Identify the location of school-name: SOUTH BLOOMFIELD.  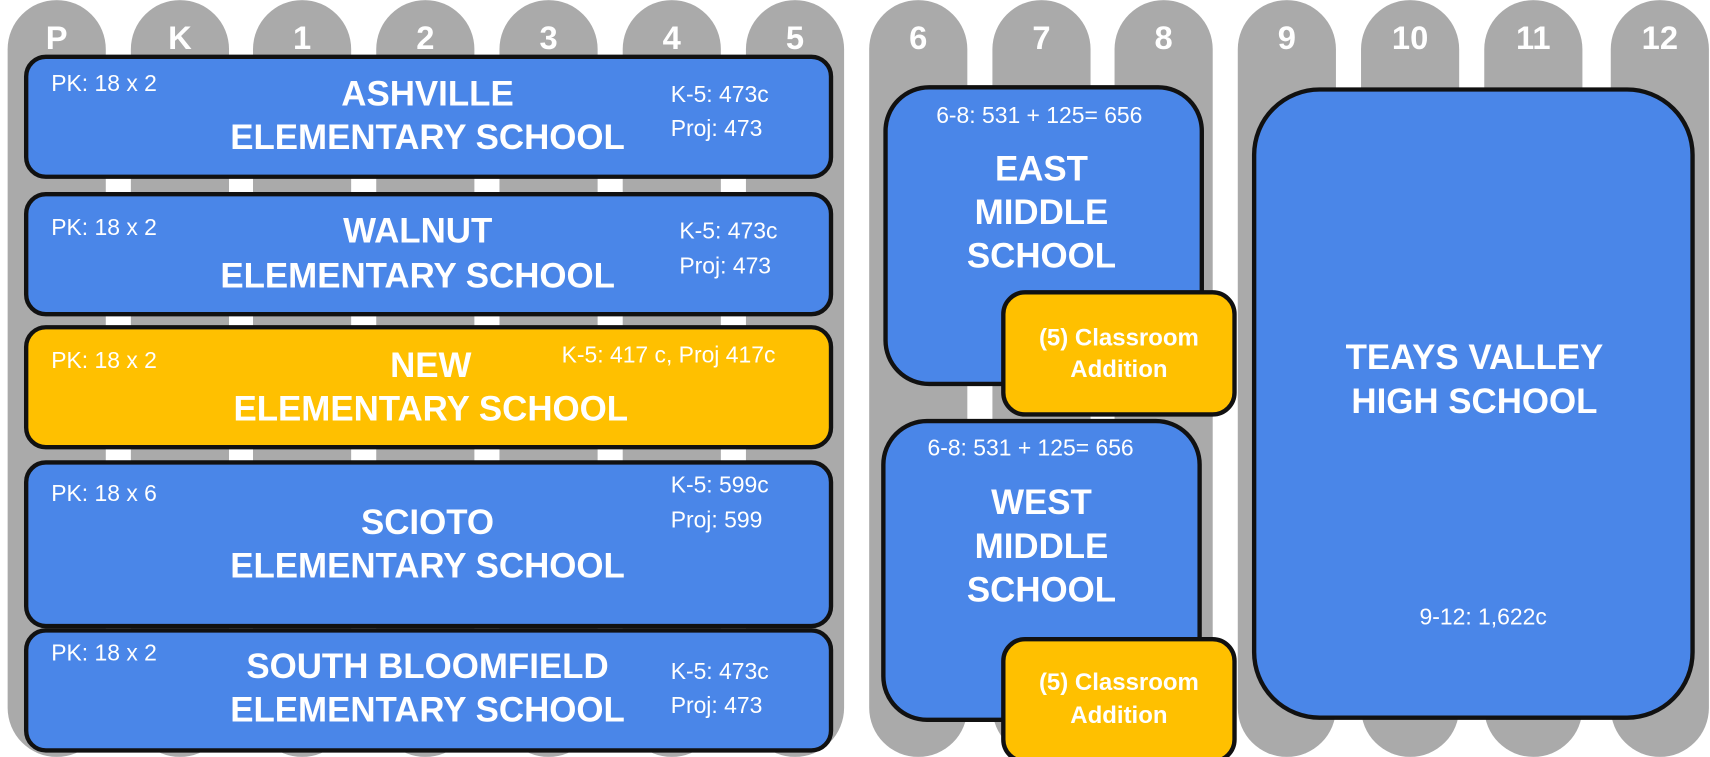
(427, 666).